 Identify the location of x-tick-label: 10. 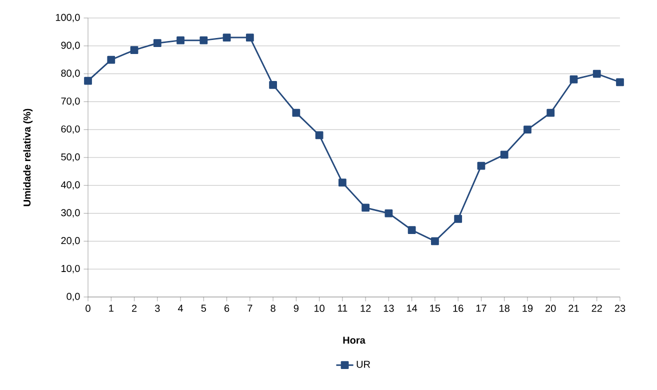
(319, 308).